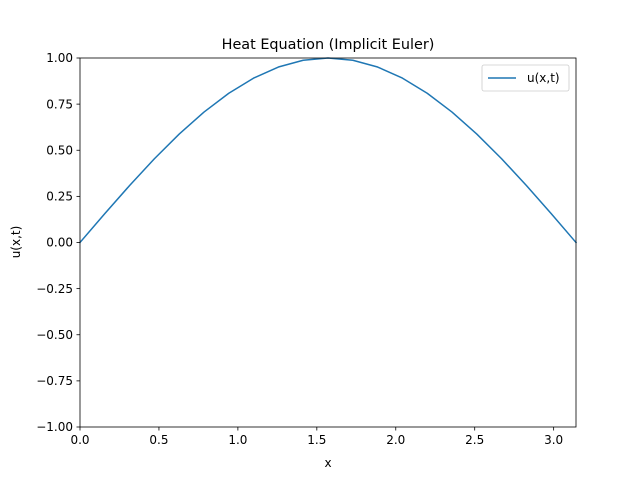 The image size is (640, 480). I want to click on y-tick-label: −0.25, so click(54, 289).